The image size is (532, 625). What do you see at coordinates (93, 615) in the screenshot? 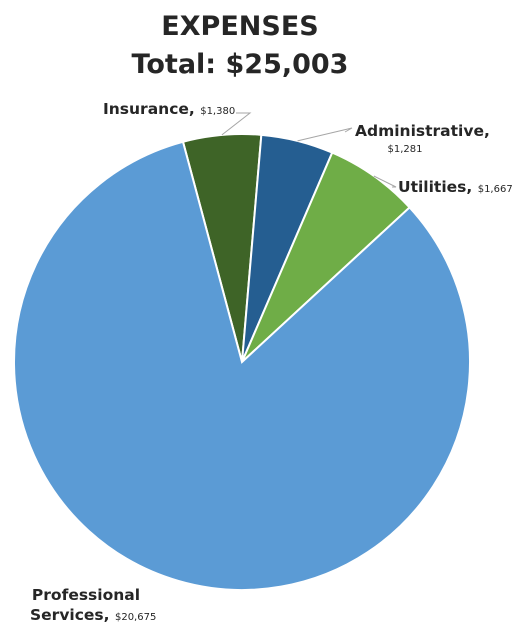
I see `slice-label-professional-line-2: Services, $20,675` at bounding box center [93, 615].